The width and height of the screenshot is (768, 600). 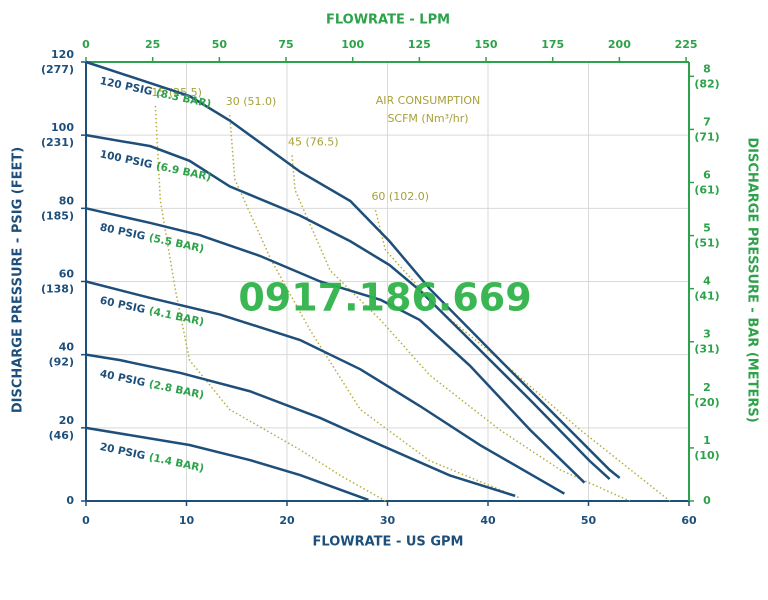 I want to click on x-axis-title: FLOWRATE - US GPM, so click(x=388, y=542).